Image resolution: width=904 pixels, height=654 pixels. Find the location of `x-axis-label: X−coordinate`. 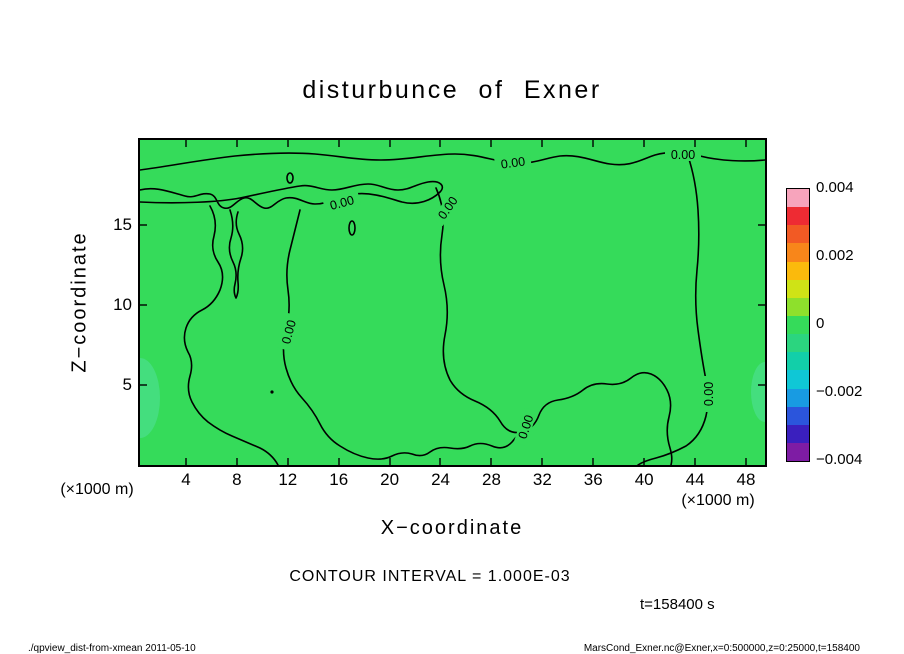

x-axis-label: X−coordinate is located at coordinates (452, 528).